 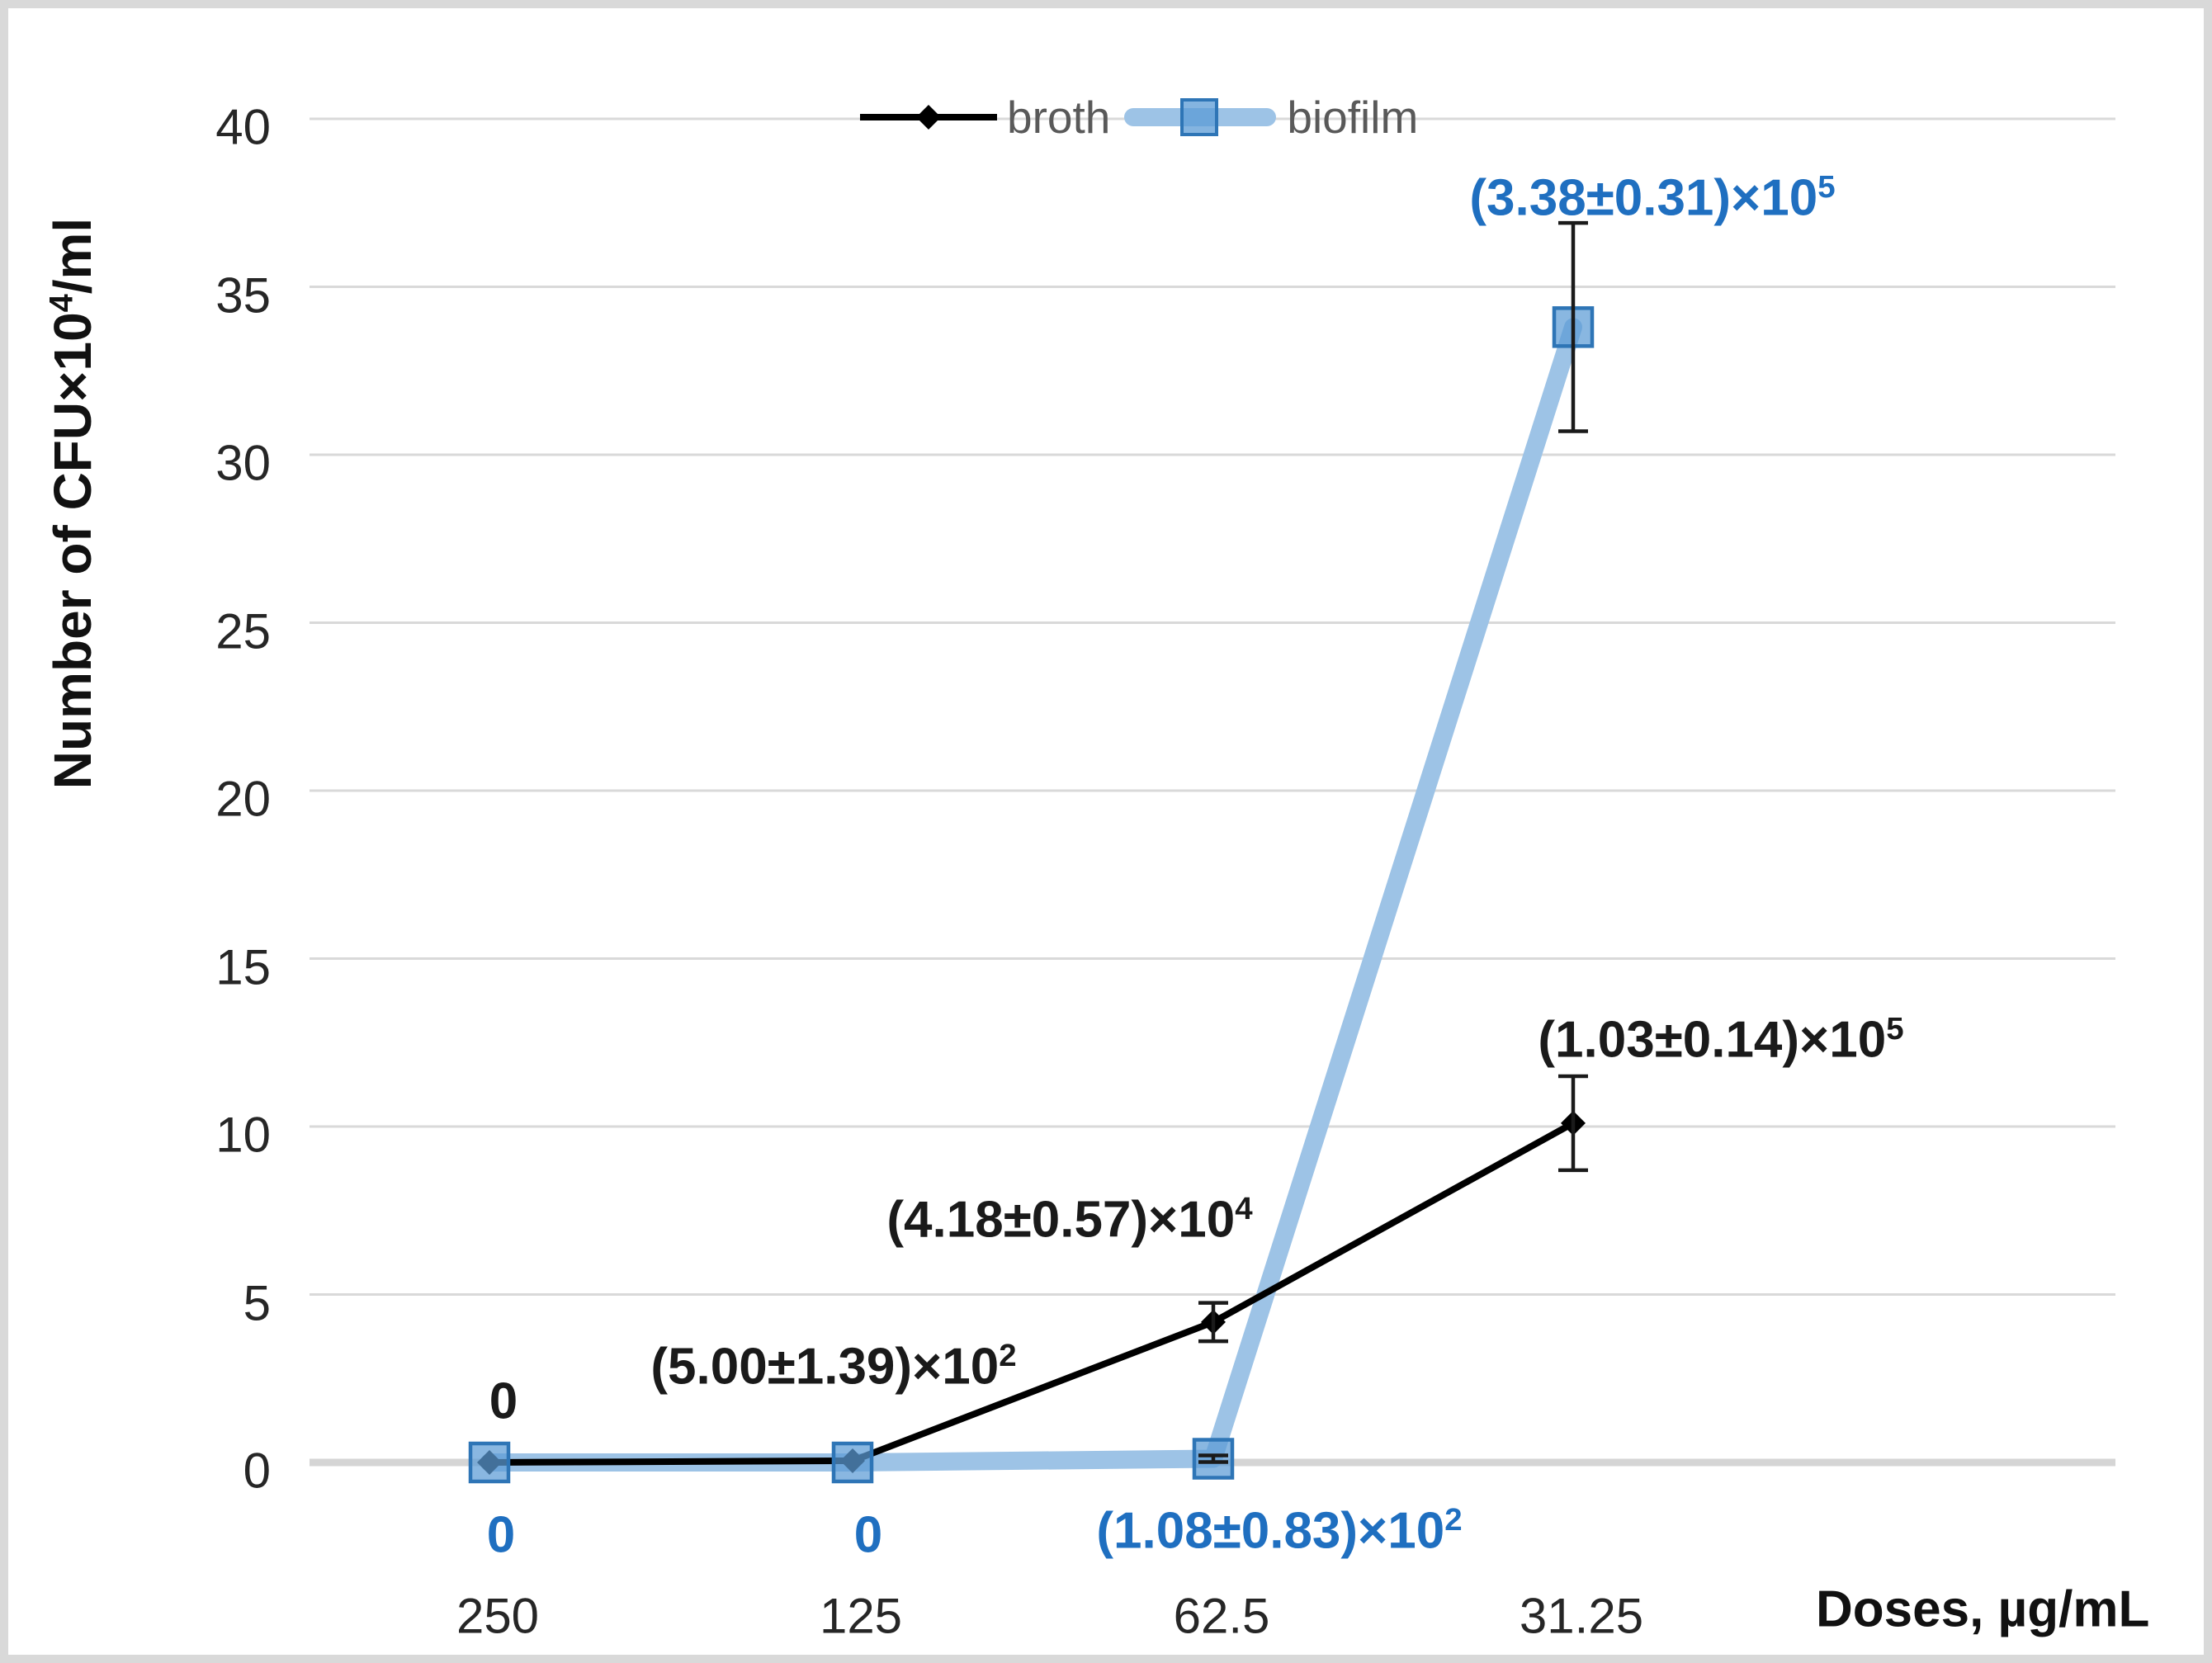 I want to click on legend-label-biofilm: biofilm, so click(x=1353, y=117).